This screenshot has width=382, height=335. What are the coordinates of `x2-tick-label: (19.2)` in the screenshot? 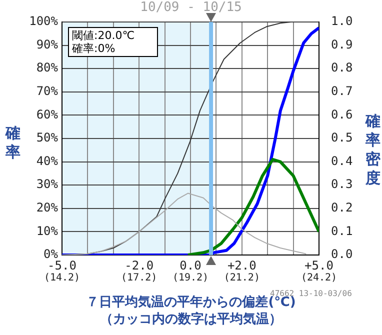 It's located at (190, 278).